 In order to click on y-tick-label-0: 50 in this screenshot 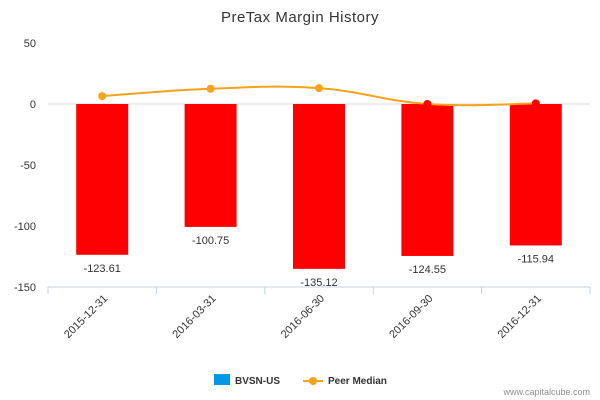, I will do `click(30, 44)`.